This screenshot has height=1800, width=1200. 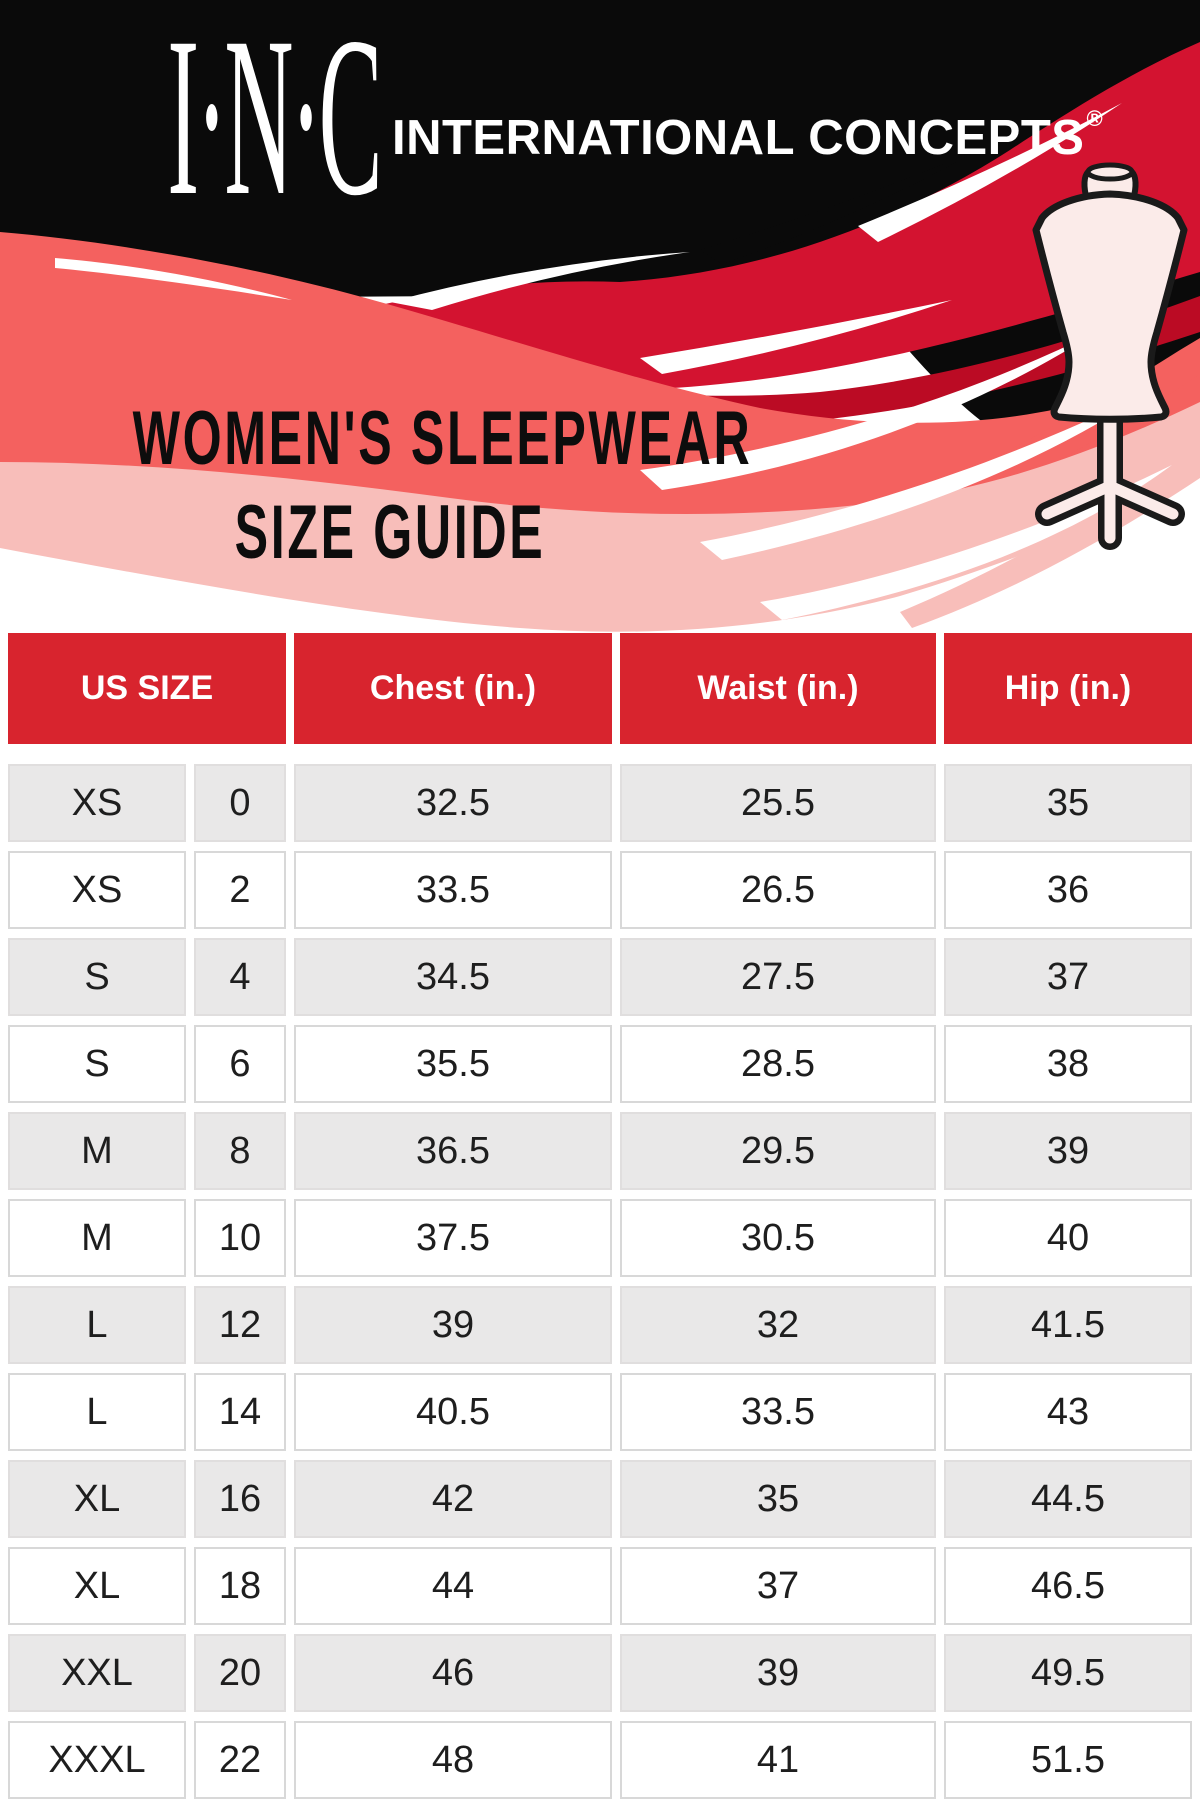 I want to click on cell-size-number: 10, so click(x=240, y=1238).